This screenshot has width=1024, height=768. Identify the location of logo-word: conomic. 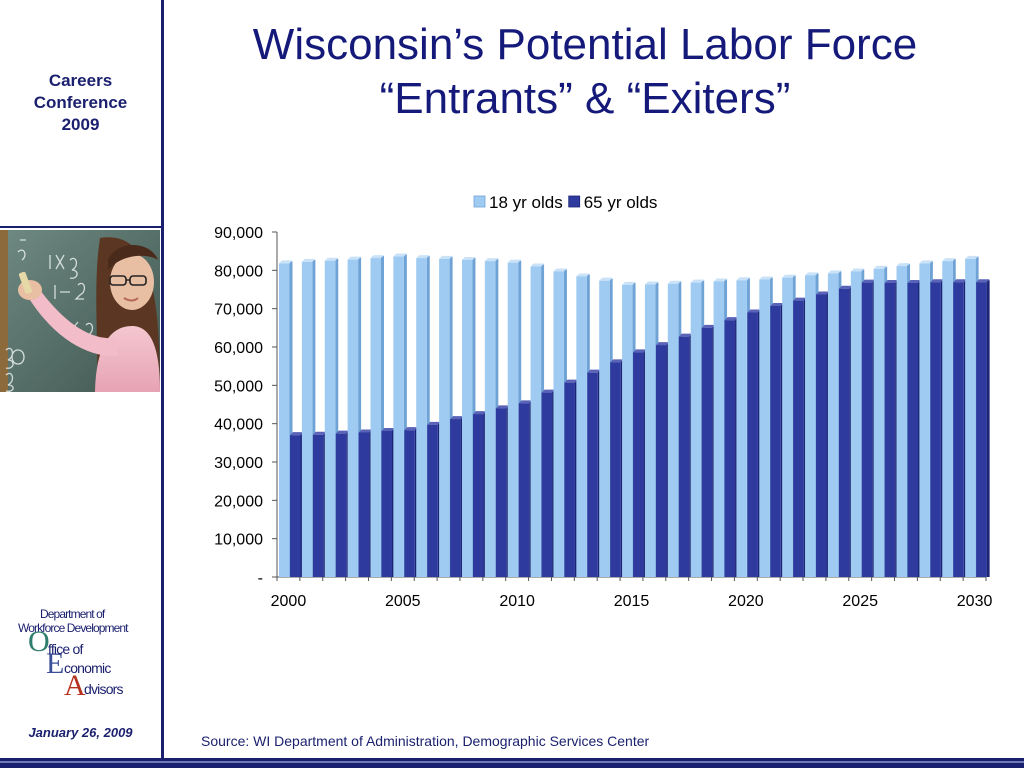
(87, 668).